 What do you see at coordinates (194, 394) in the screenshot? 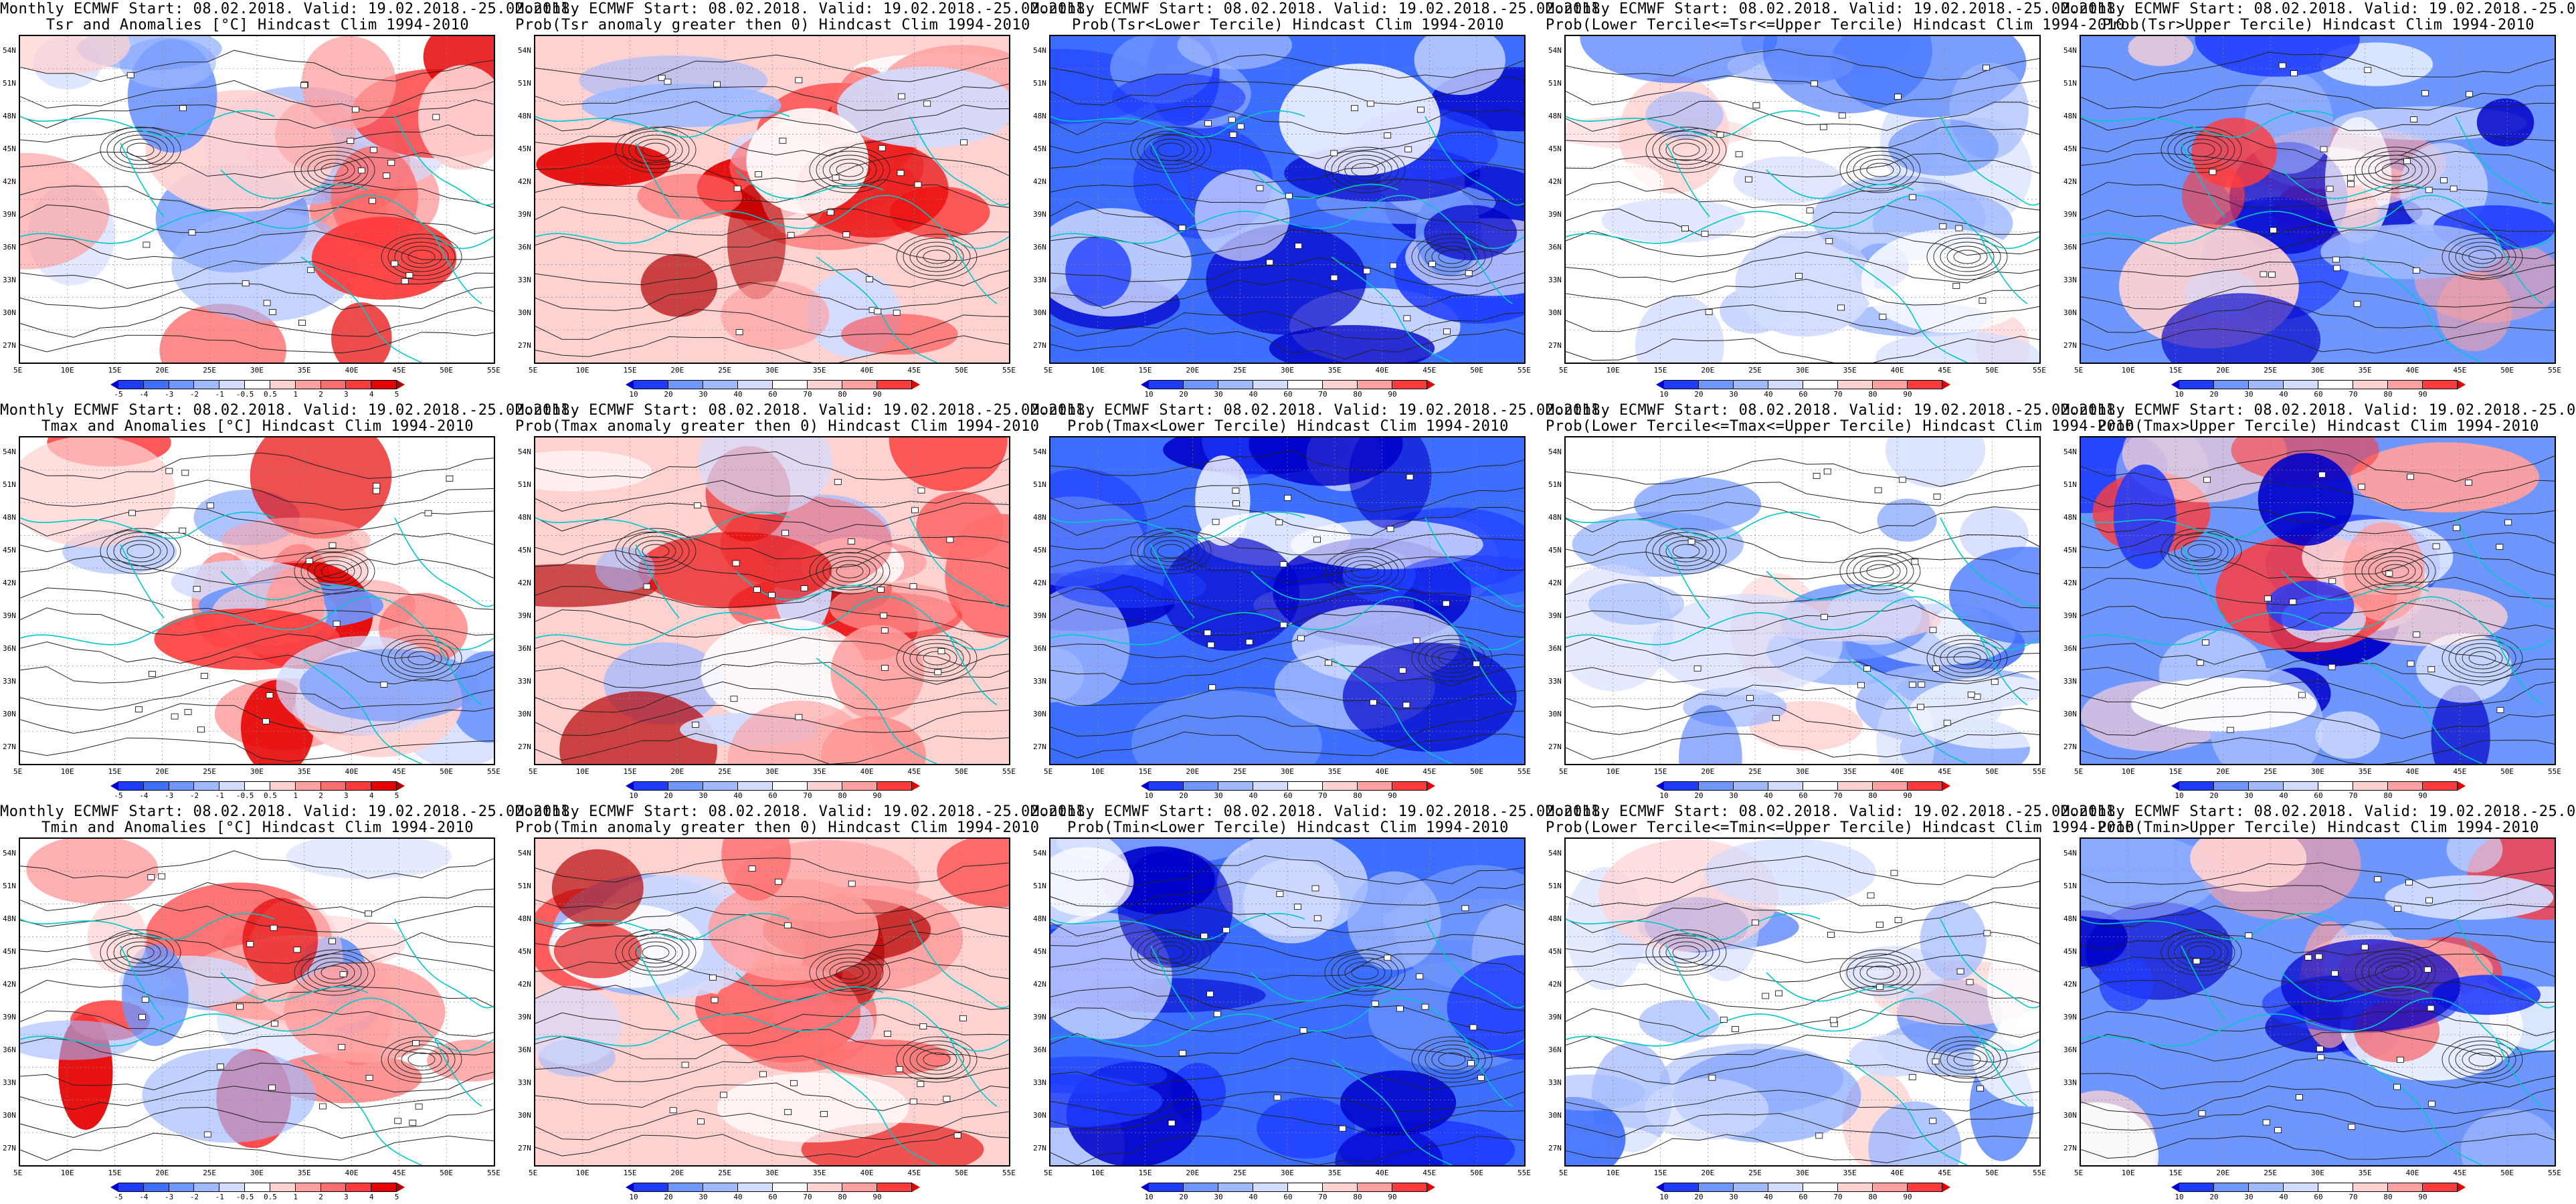
I see `colorbar-label: -2` at bounding box center [194, 394].